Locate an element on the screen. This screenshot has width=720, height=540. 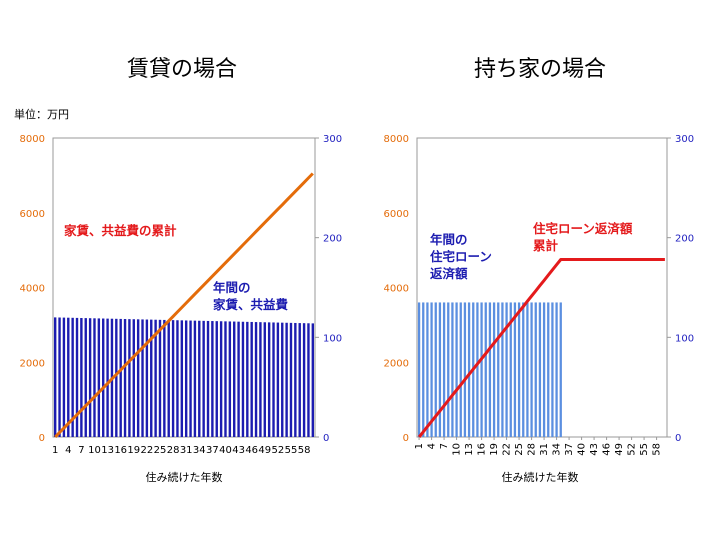
x-axis-tick-label: 40 is located at coordinates (582, 449).